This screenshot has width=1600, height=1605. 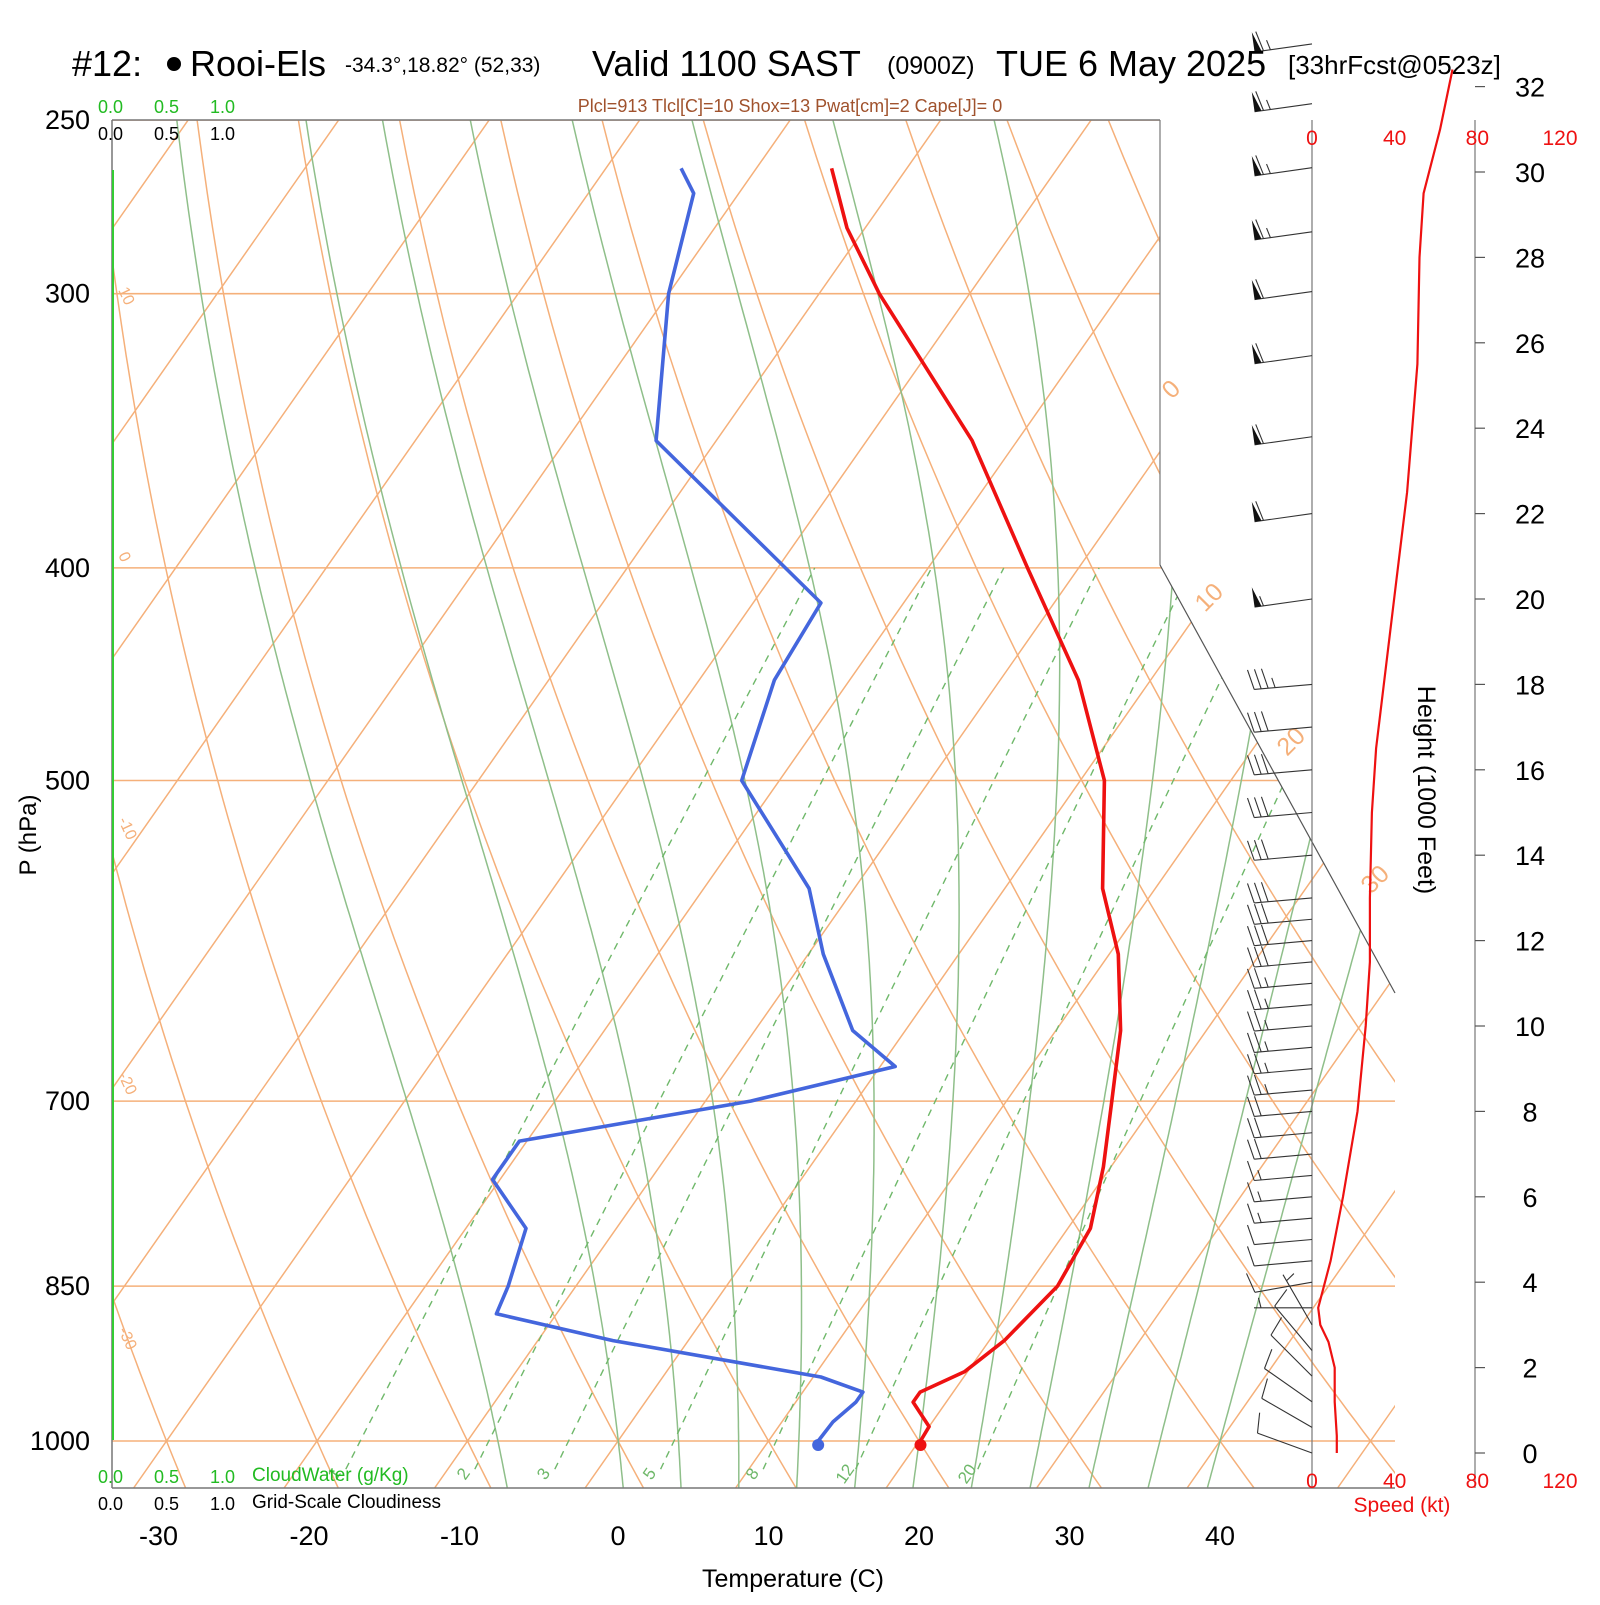 What do you see at coordinates (67, 568) in the screenshot?
I see `pressure-tick-label: 400` at bounding box center [67, 568].